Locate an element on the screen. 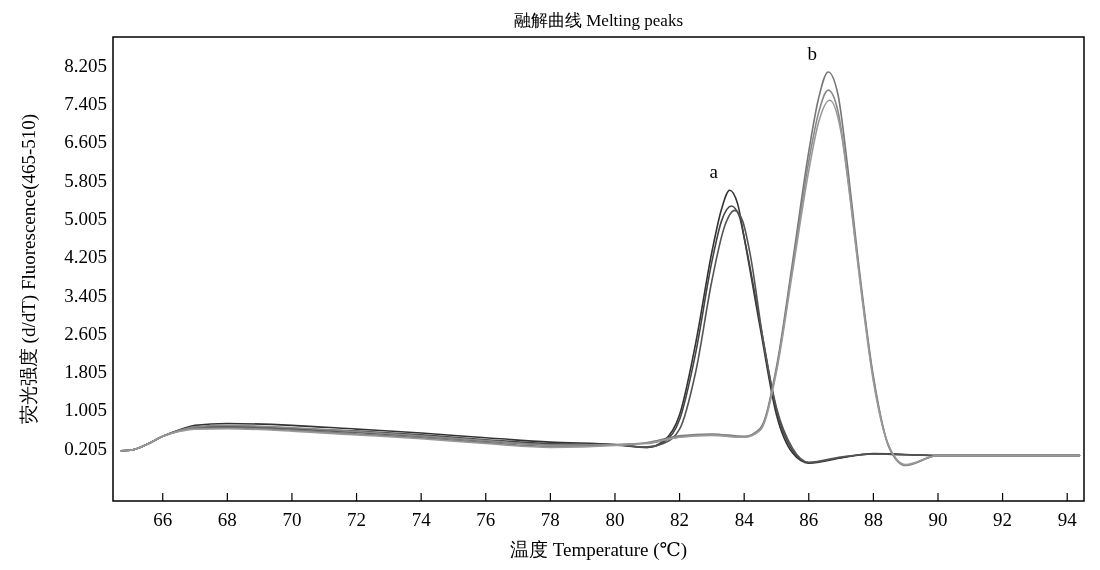 Image resolution: width=1100 pixels, height=570 pixels. x-tick-label: 70 is located at coordinates (292, 519).